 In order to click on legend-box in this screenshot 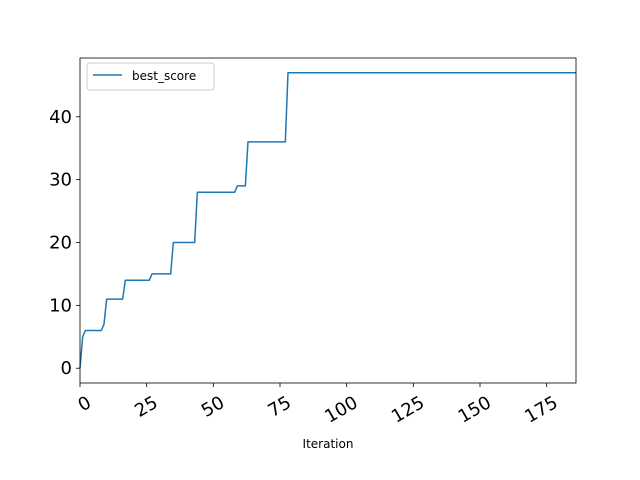, I will do `click(150, 76)`.